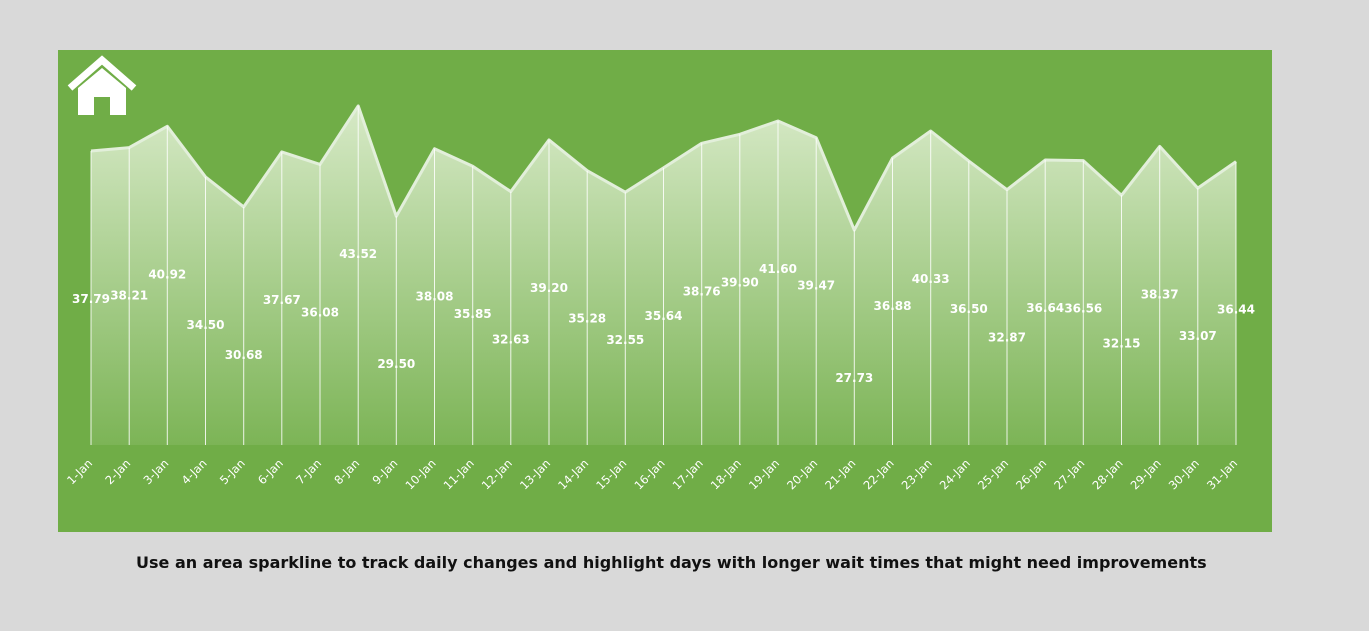 Image resolution: width=1369 pixels, height=631 pixels. I want to click on x-tick-label: 17-Jan, so click(688, 474).